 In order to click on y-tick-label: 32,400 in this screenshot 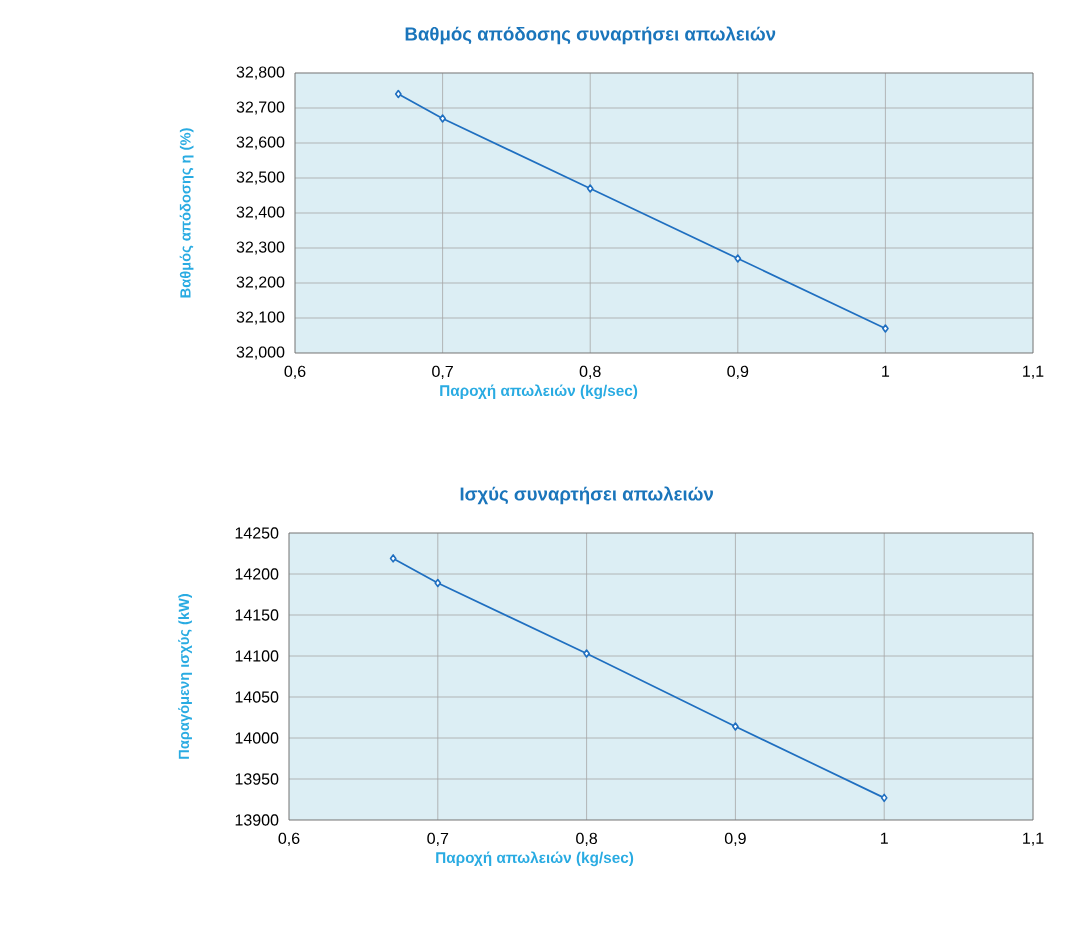, I will do `click(260, 213)`.